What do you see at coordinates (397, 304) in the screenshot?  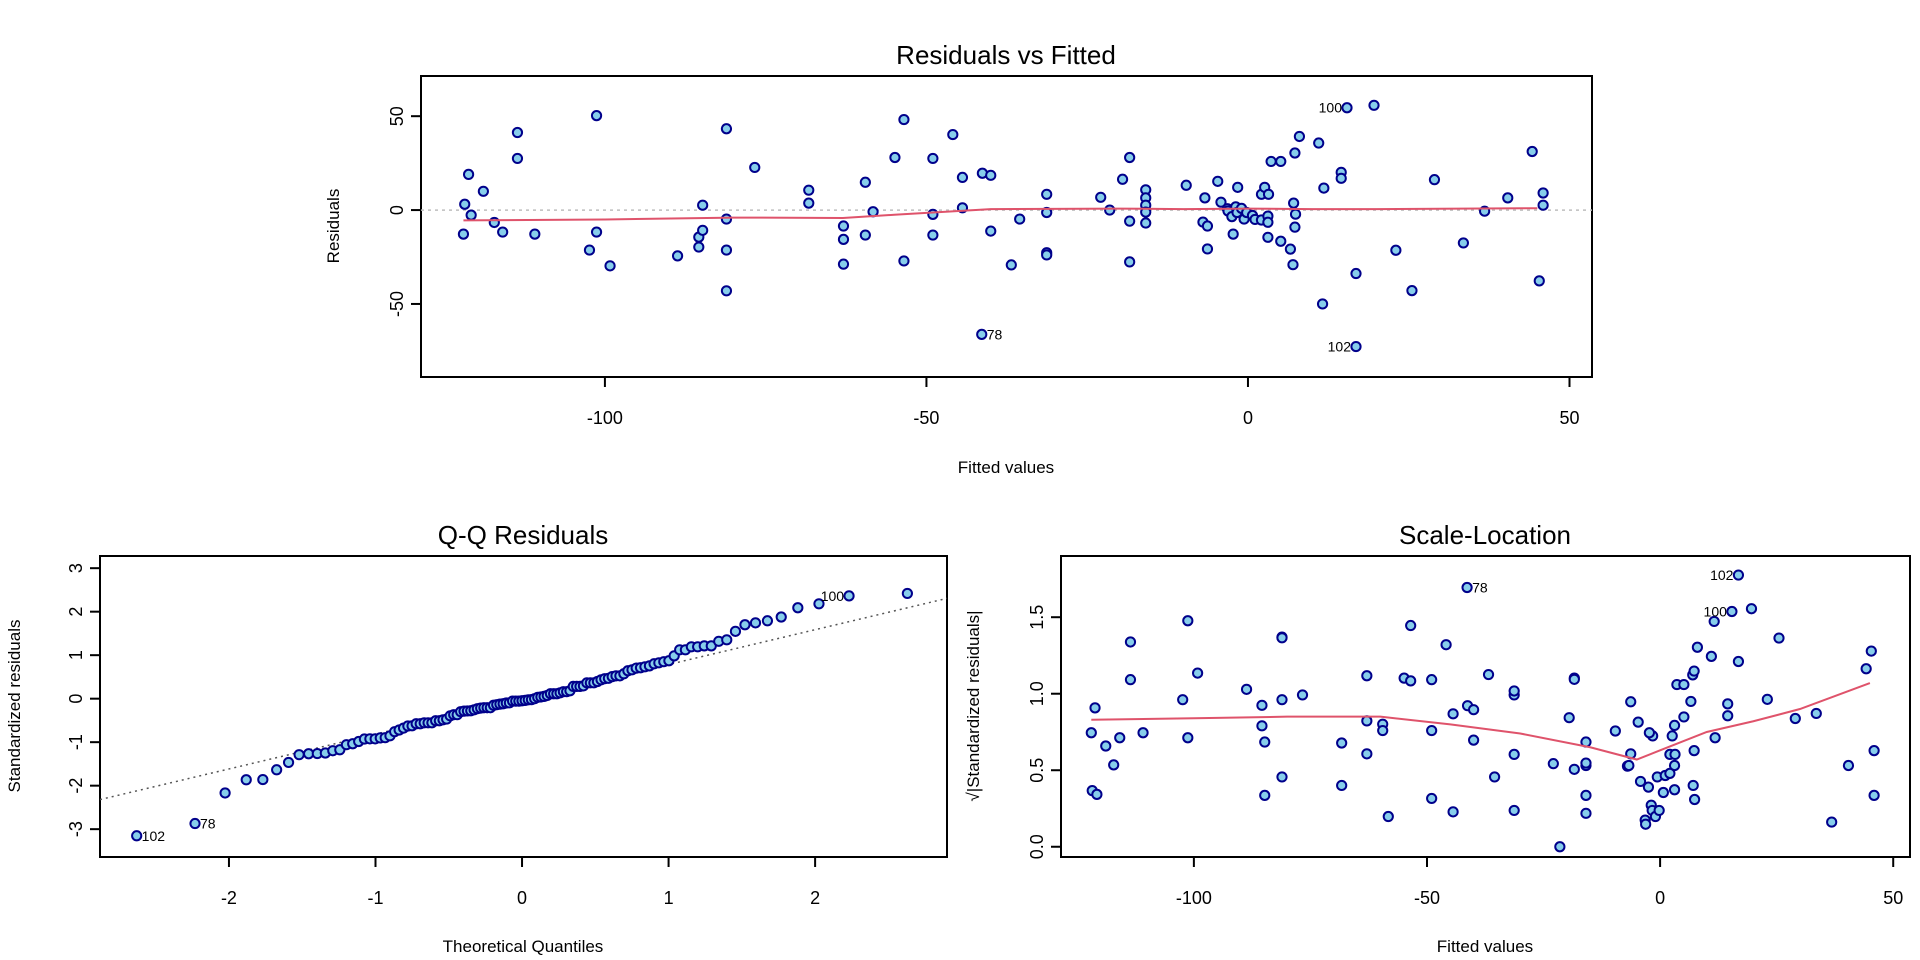 I see `y-tick-label: -50` at bounding box center [397, 304].